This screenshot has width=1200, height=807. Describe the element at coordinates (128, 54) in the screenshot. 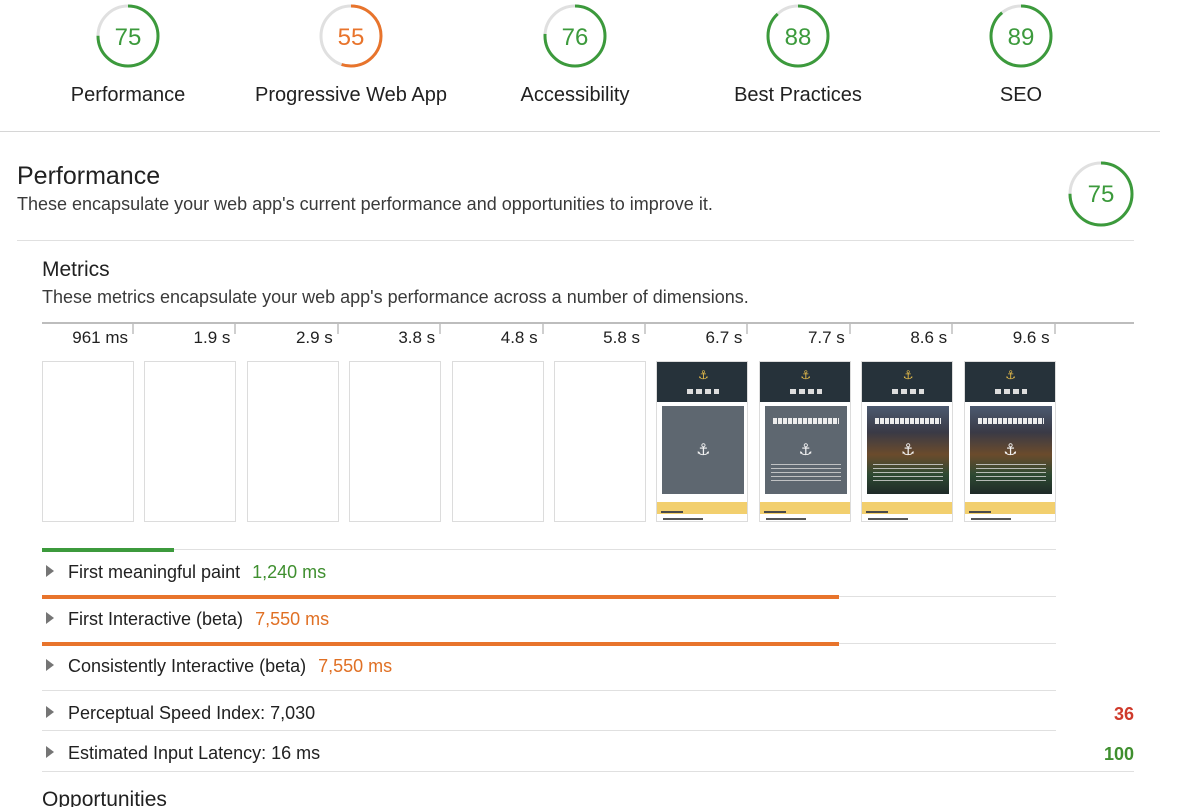

I see `gauge-performance: 75 Performance` at that location.